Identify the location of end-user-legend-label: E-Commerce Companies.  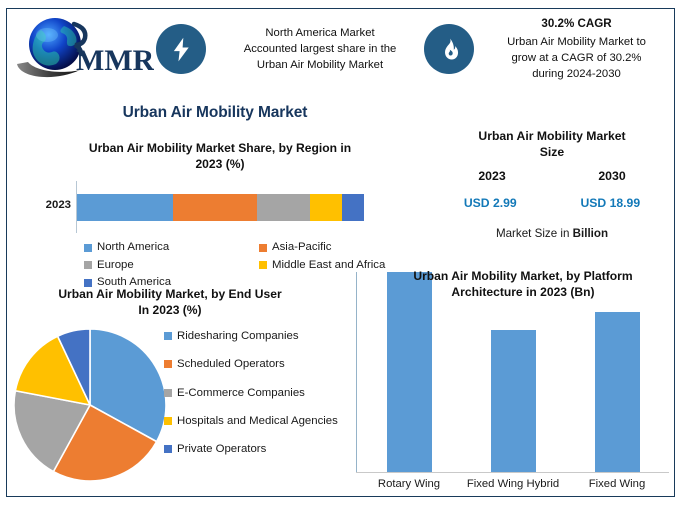
(241, 392).